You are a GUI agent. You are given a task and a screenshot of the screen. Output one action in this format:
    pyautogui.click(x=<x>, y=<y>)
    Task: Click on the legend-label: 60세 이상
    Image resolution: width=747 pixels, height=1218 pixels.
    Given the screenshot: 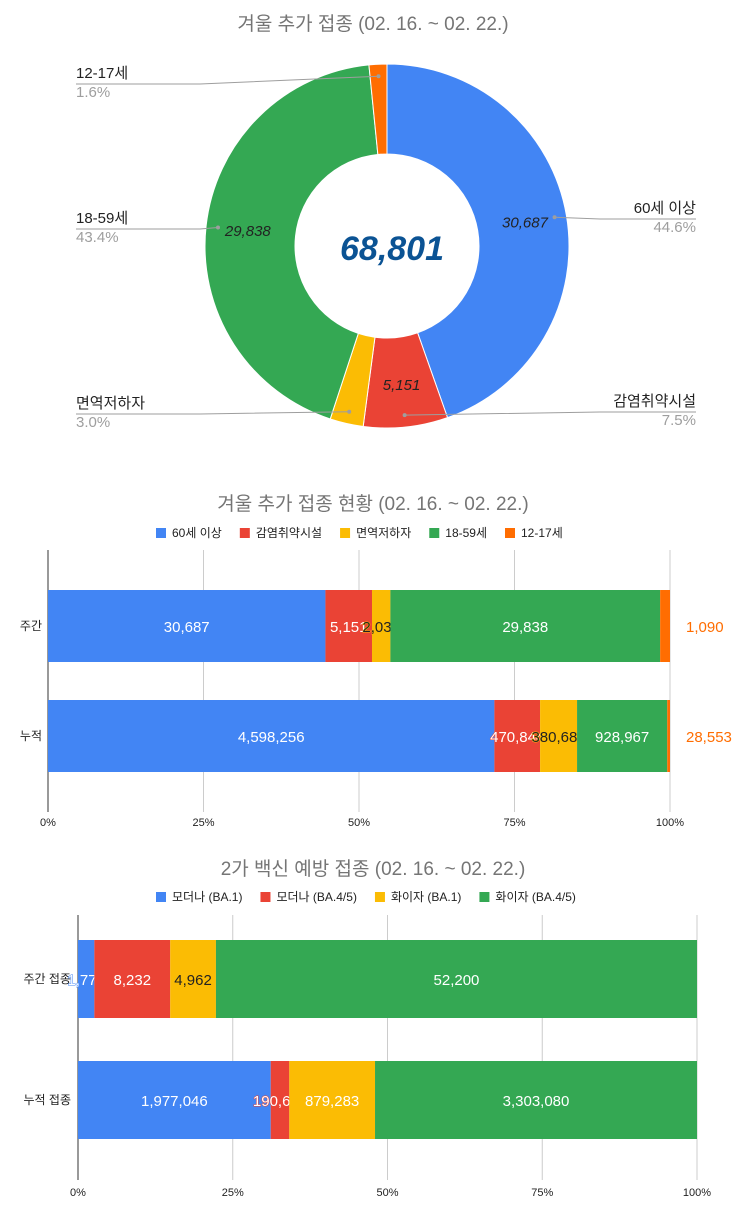 What is the action you would take?
    pyautogui.click(x=197, y=533)
    